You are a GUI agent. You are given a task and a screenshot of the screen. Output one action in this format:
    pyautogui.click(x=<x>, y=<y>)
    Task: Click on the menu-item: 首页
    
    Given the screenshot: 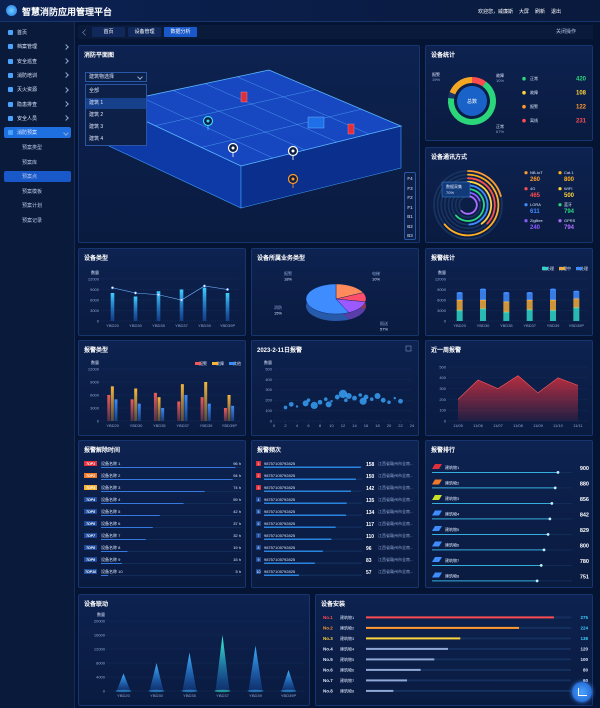 What is the action you would take?
    pyautogui.click(x=37, y=32)
    